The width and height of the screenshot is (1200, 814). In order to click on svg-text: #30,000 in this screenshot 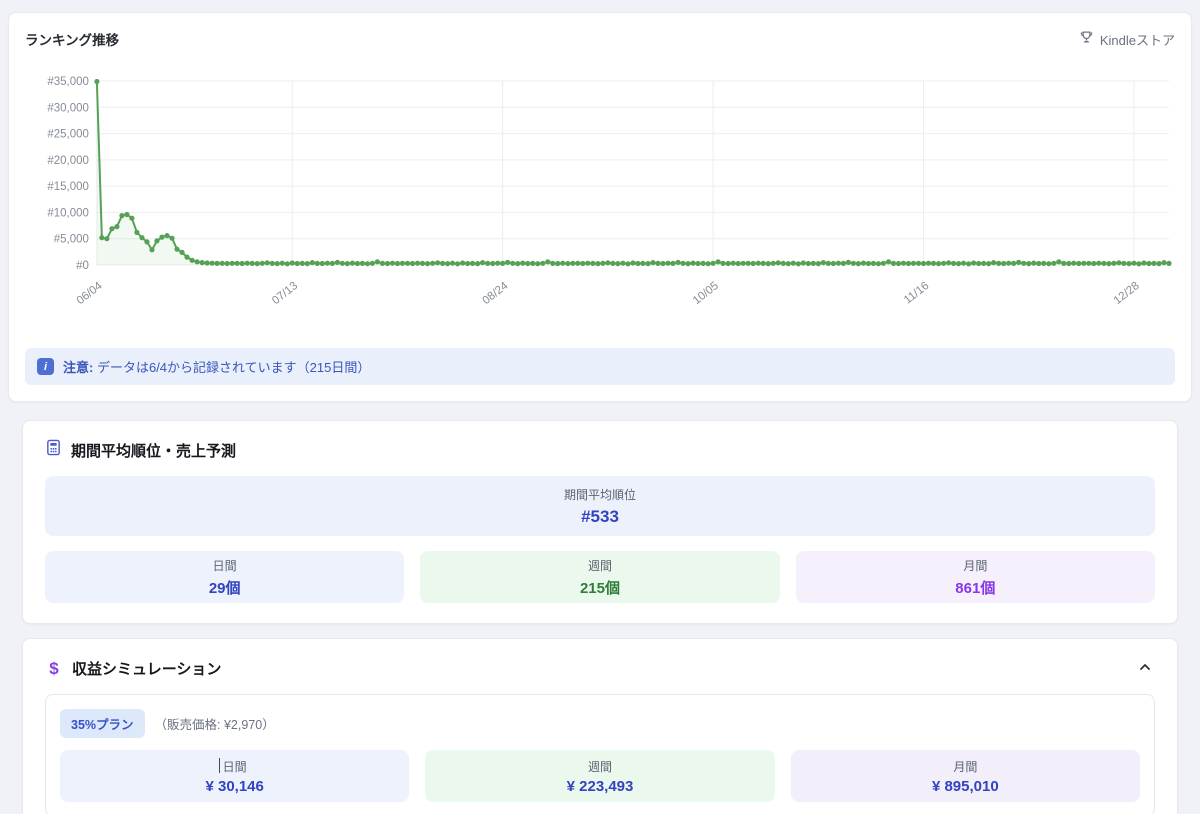, I will do `click(67, 108)`.